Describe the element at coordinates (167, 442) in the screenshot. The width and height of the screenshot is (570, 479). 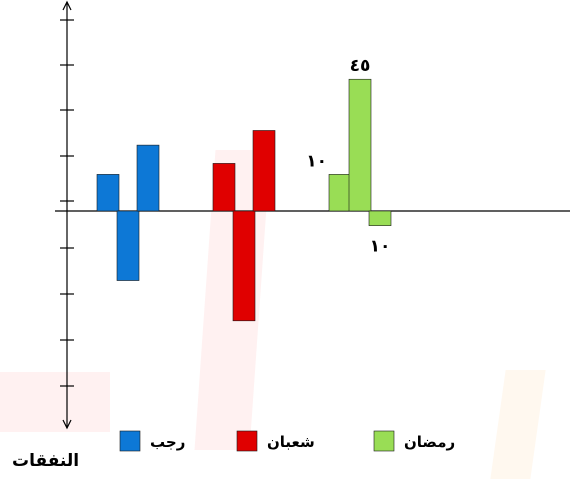
I see `legend-label: رجب` at that location.